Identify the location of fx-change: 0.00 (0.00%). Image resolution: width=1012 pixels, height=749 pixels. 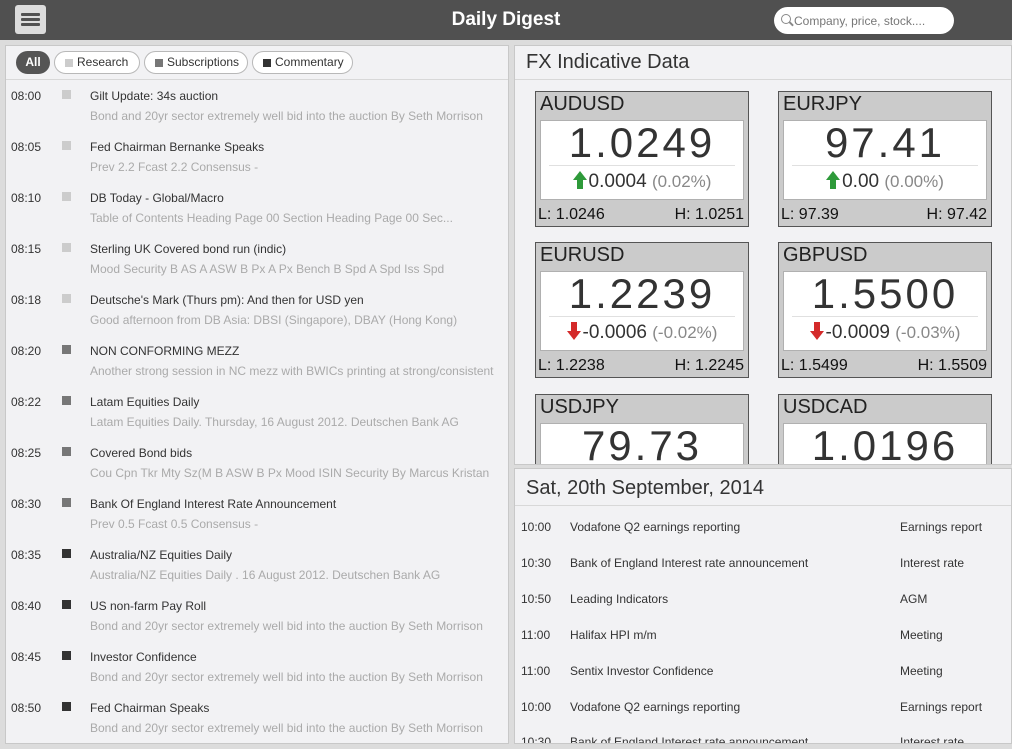
(885, 182).